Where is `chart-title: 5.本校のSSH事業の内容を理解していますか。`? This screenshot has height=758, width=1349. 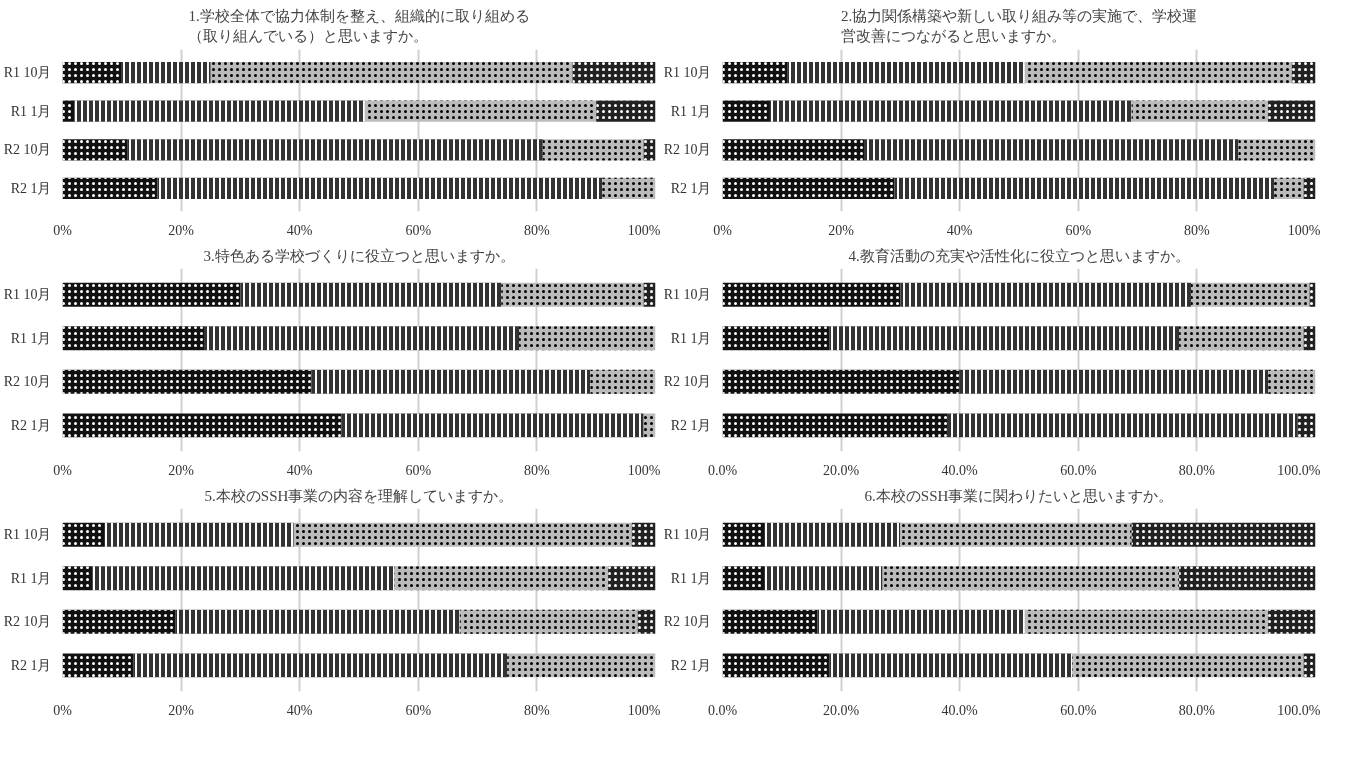 chart-title: 5.本校のSSH事業の内容を理解していますか。 is located at coordinates (359, 495).